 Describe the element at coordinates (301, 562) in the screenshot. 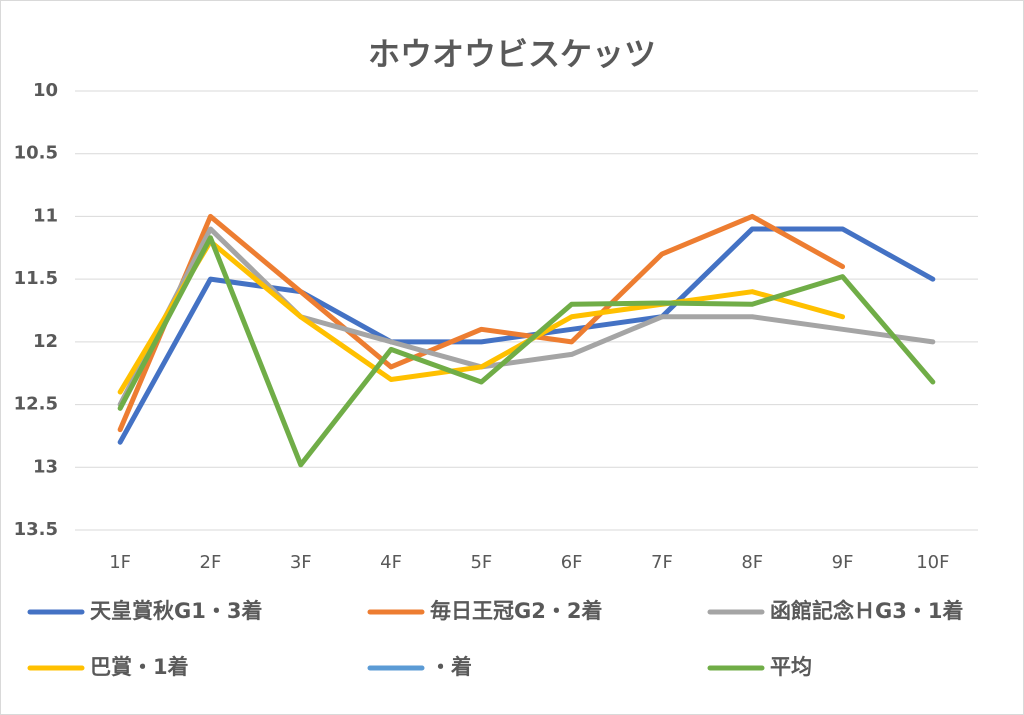

I see `x-tick-label: 3F` at that location.